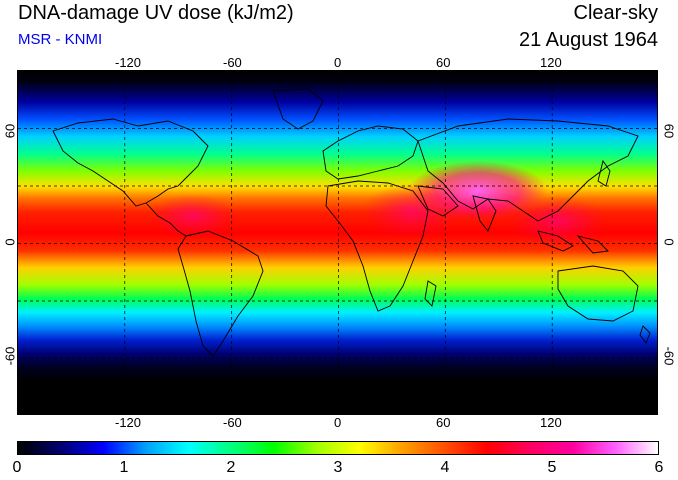  I want to click on colorbar-label: 6, so click(659, 467).